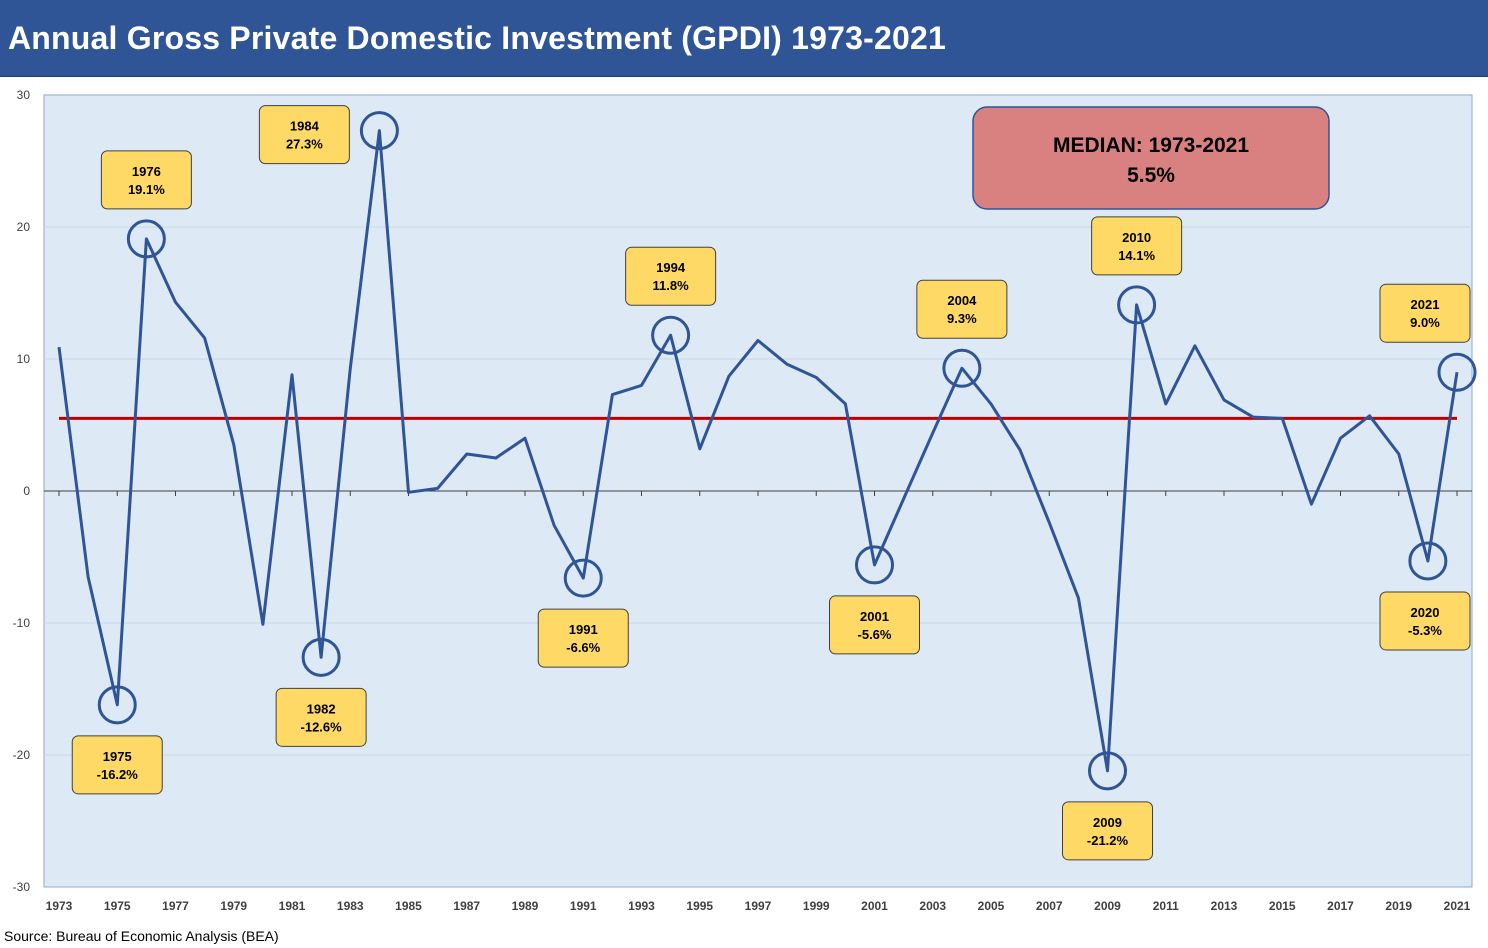 The width and height of the screenshot is (1488, 948). Describe the element at coordinates (146, 189) in the screenshot. I see `callout-value: 19.1%` at that location.